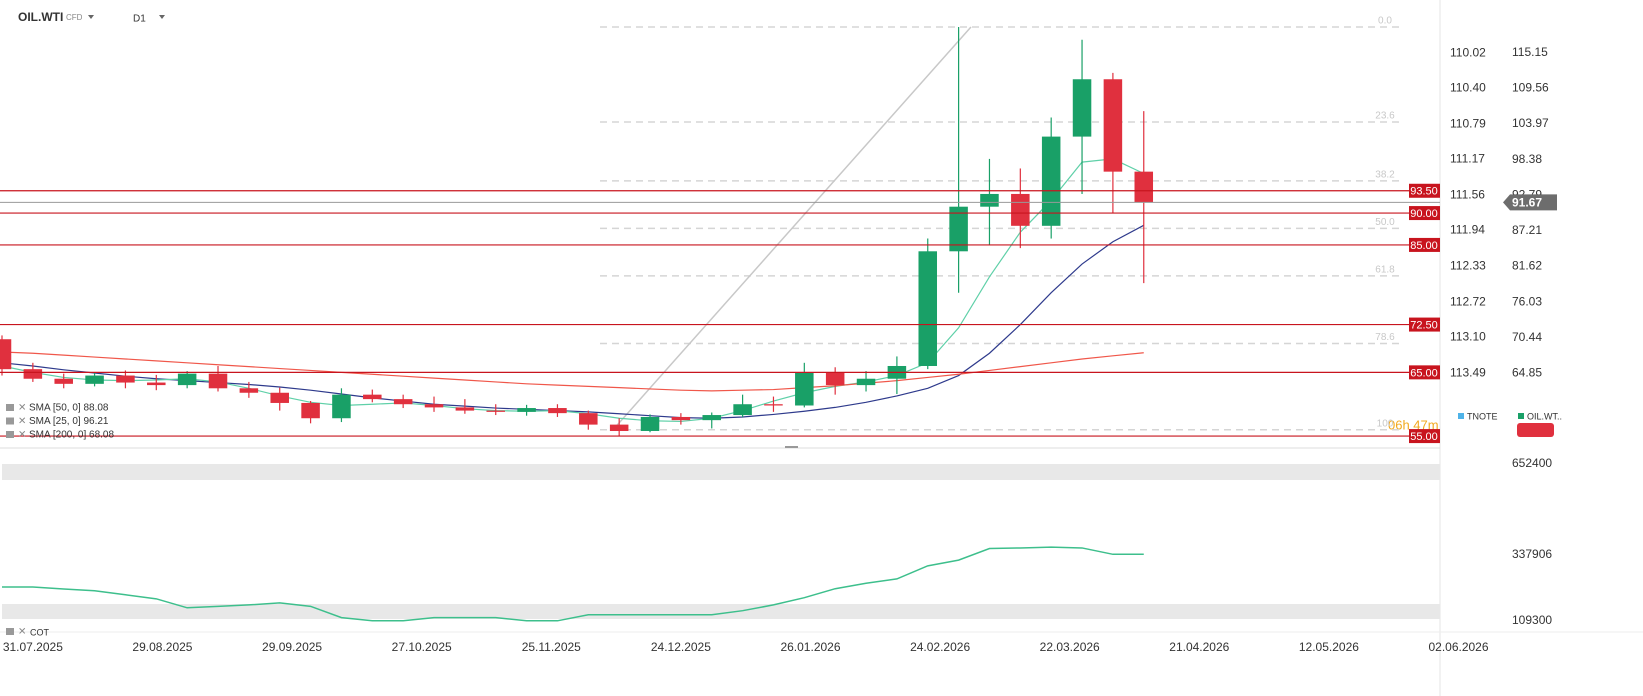 The height and width of the screenshot is (696, 1643). Describe the element at coordinates (1468, 372) in the screenshot. I see `y2-tick-label: 113.49` at that location.